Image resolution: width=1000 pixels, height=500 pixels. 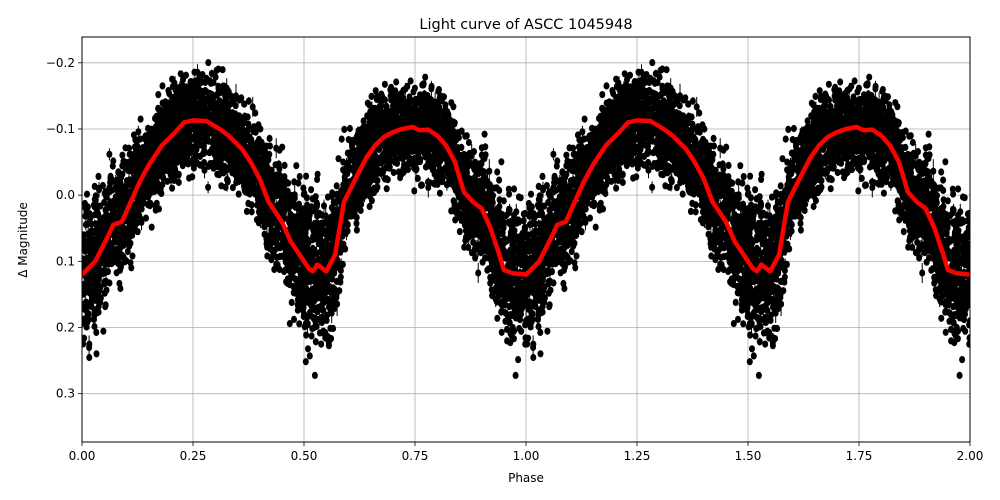 I want to click on x-tick-label: 1.25, so click(x=637, y=456).